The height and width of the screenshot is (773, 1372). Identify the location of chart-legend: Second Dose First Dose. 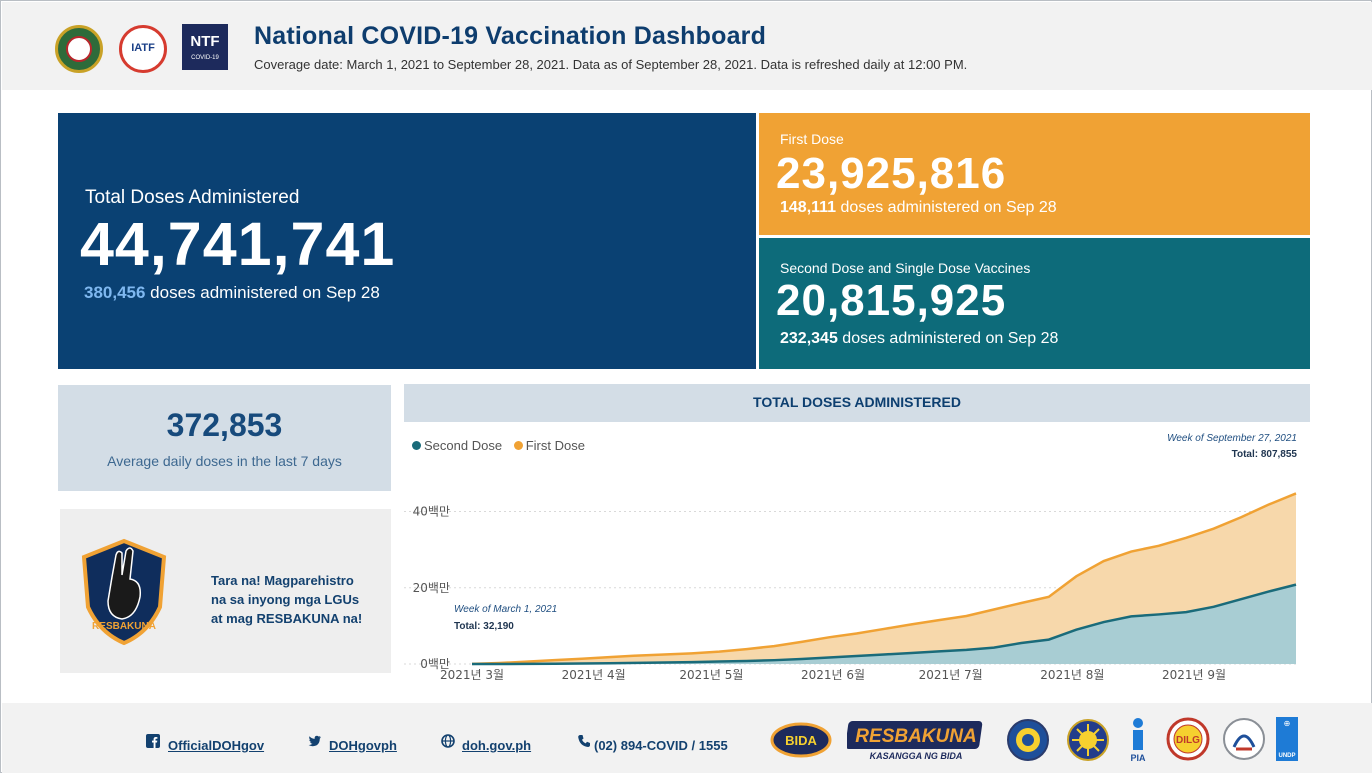
(502, 445).